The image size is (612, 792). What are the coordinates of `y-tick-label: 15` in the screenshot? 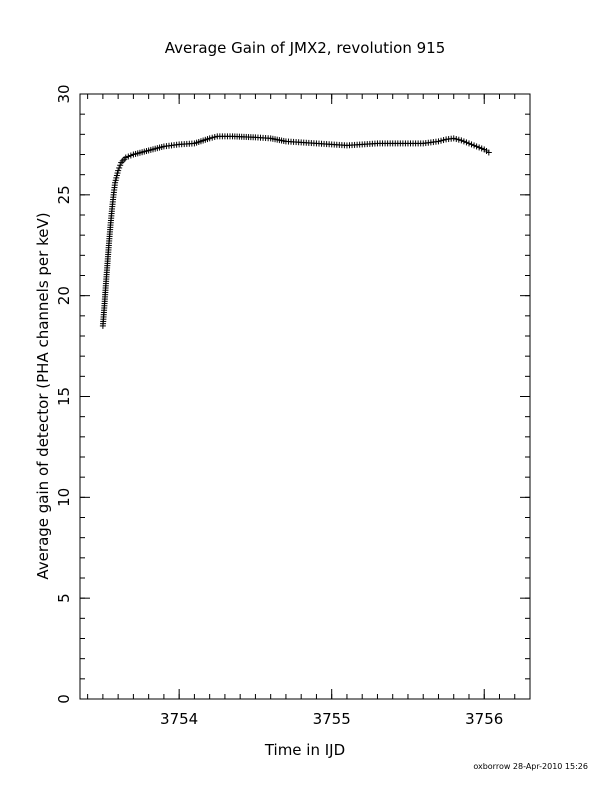 It's located at (64, 396).